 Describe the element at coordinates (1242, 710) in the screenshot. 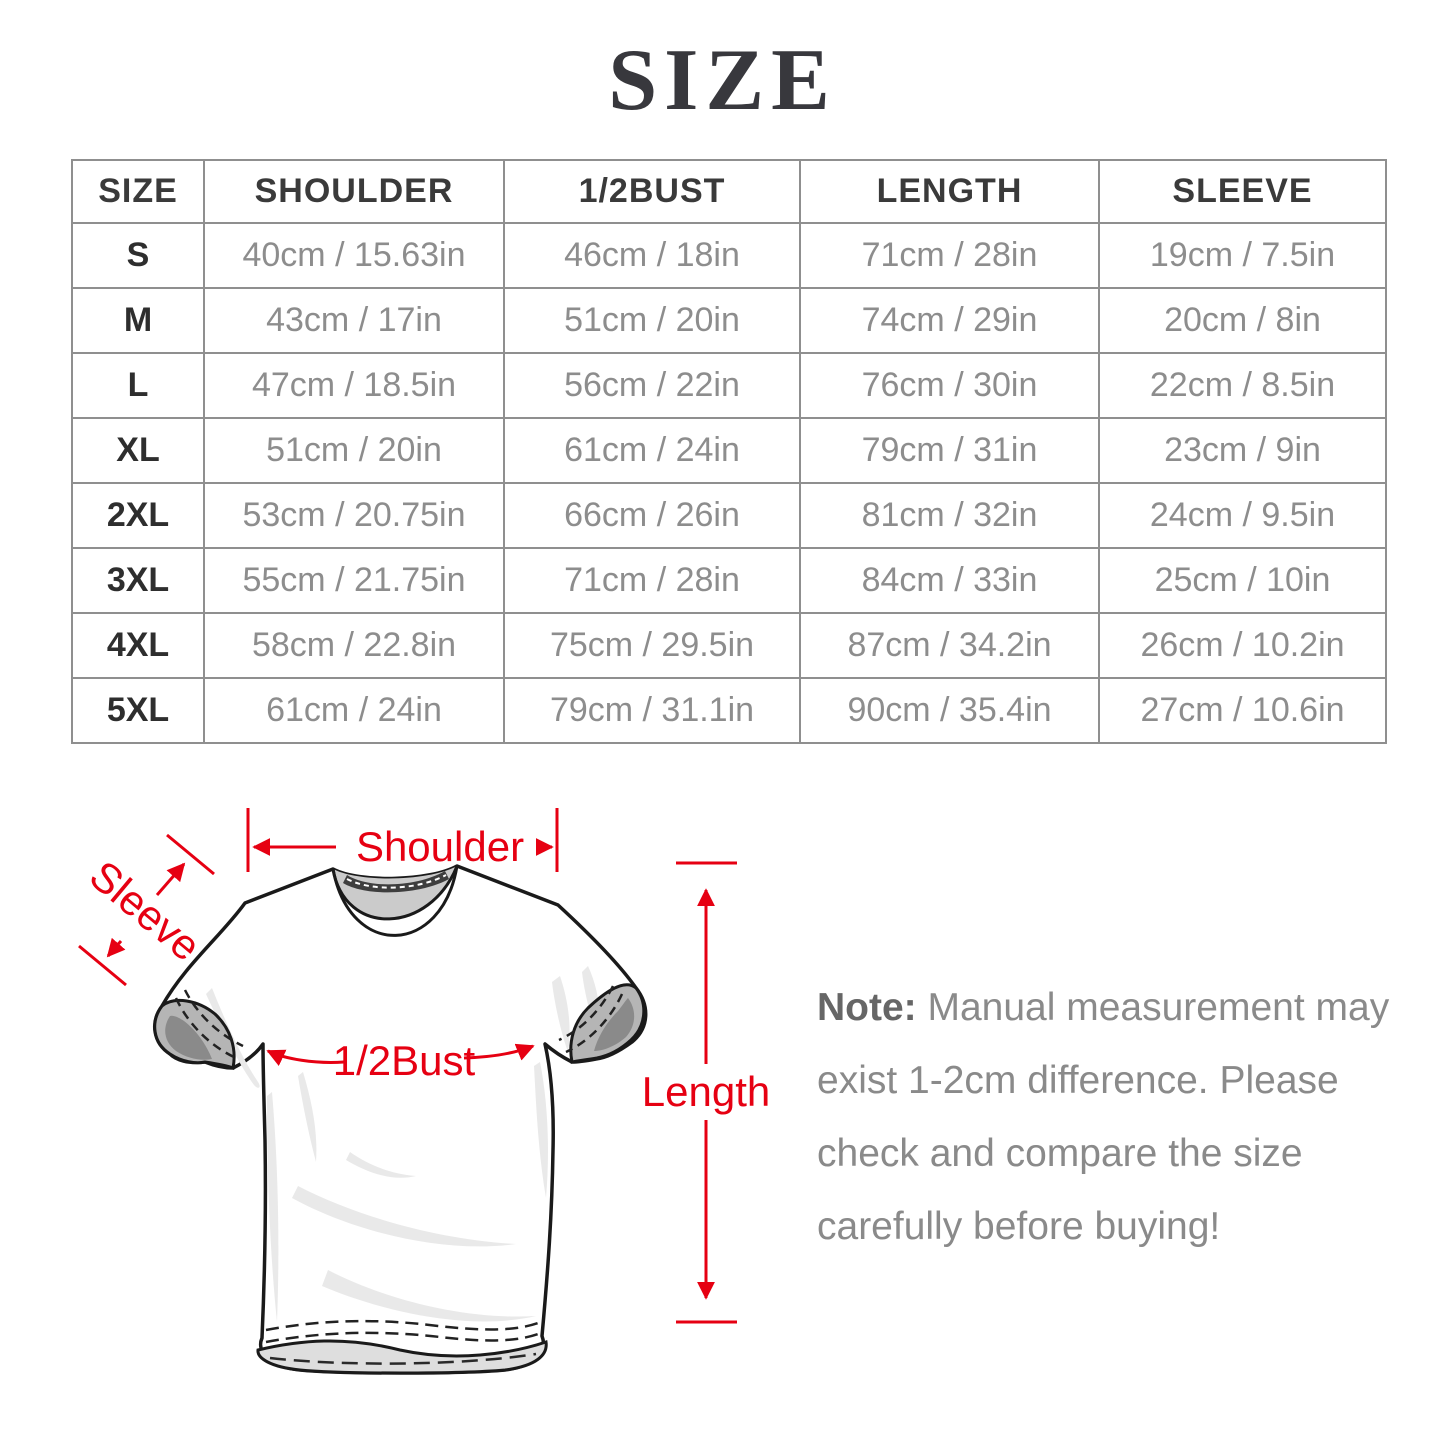

I see `table-cell: 27cm / 10.6in` at that location.